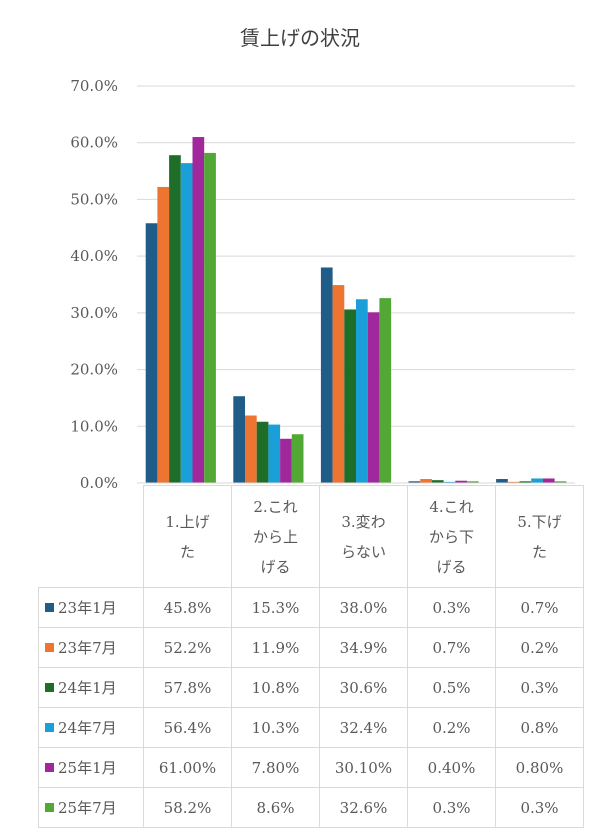 The height and width of the screenshot is (838, 600). I want to click on bar-5-25年7月, so click(560, 482).